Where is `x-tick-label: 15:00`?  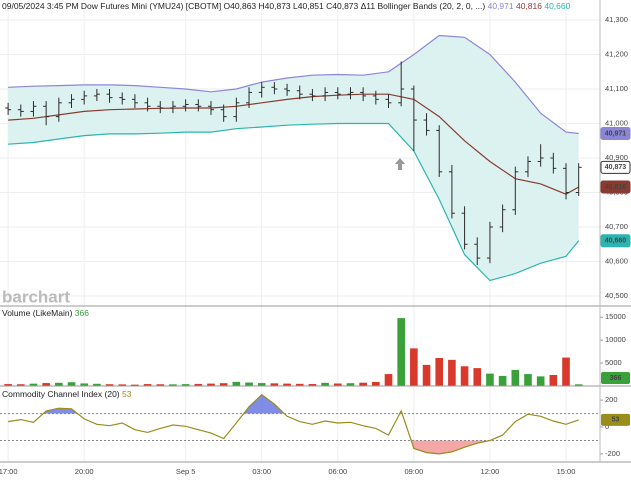 x-tick-label: 15:00 is located at coordinates (566, 471).